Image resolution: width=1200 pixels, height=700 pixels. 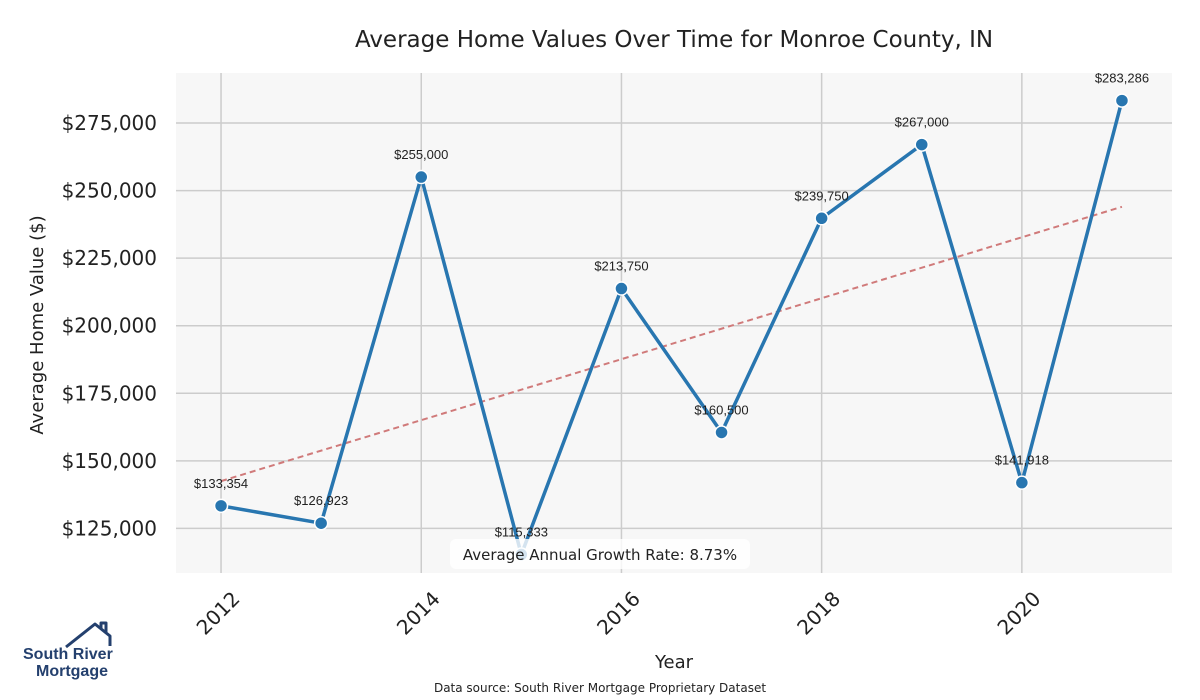 I want to click on x-tick-label: 2016, so click(x=618, y=613).